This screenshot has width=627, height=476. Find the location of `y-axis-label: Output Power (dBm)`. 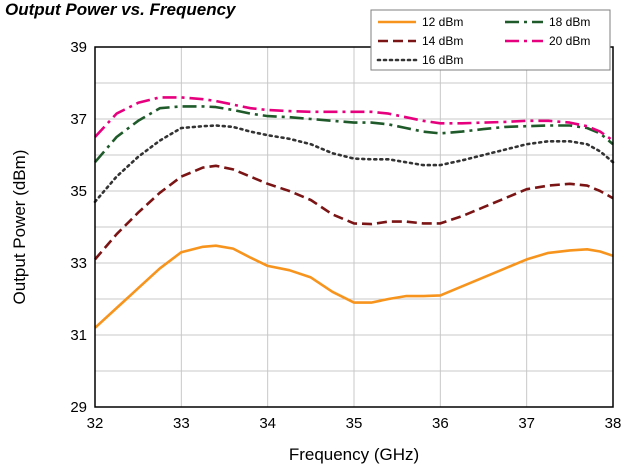

y-axis-label: Output Power (dBm) is located at coordinates (19, 227).